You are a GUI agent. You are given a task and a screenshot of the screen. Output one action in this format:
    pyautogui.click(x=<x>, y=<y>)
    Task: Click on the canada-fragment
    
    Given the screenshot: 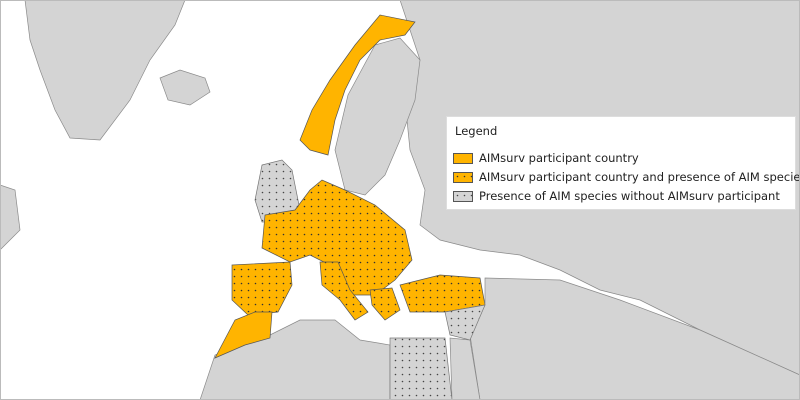 What is the action you would take?
    pyautogui.click(x=10, y=217)
    